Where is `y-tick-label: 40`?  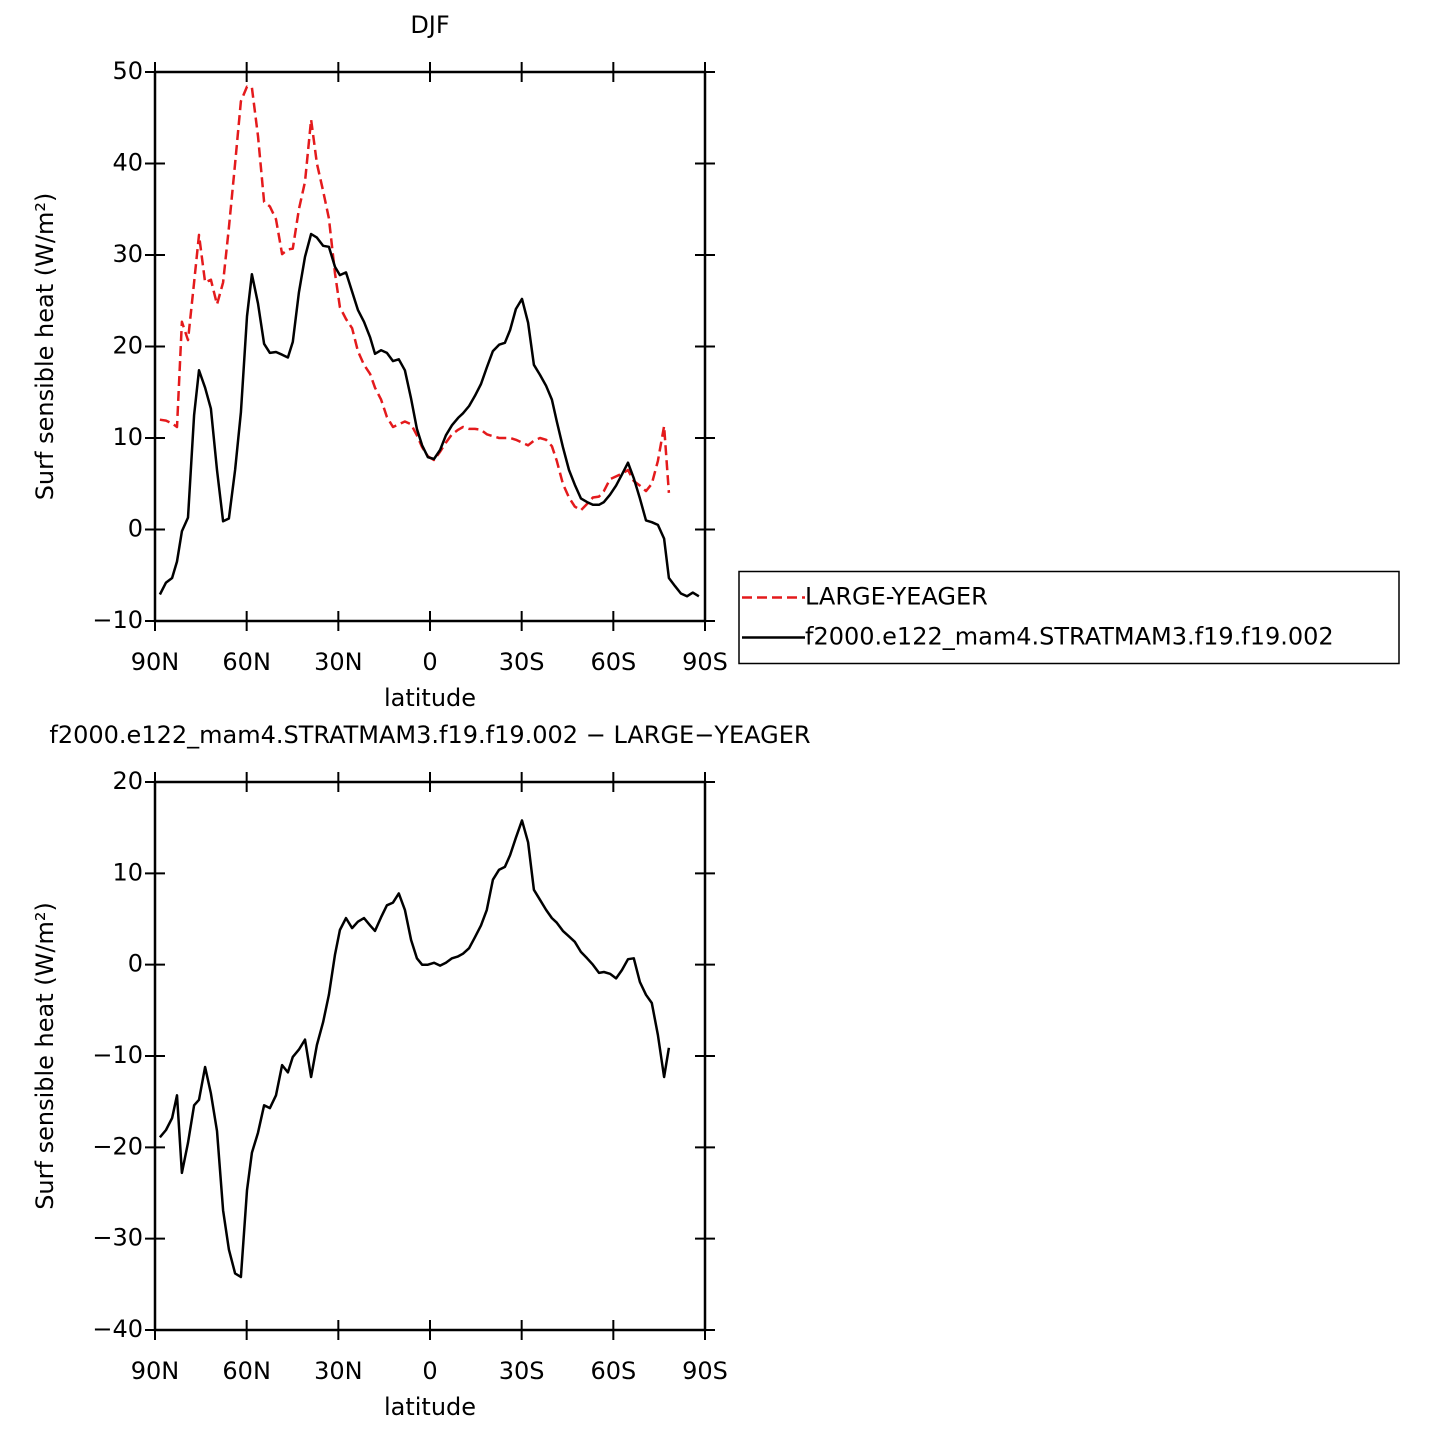 y-tick-label: 40 is located at coordinates (127, 163).